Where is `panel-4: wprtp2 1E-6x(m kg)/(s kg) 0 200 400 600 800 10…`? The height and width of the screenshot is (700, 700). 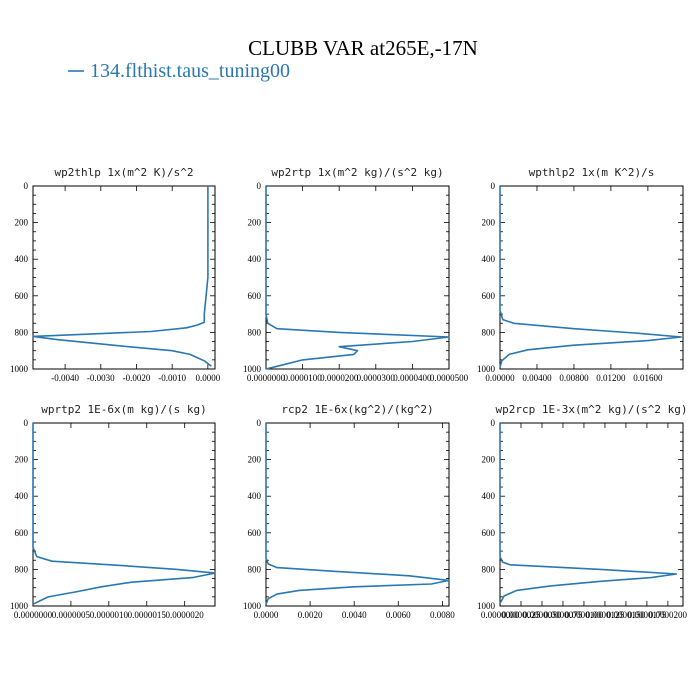
panel-4: wprtp2 1E-6x(m kg)/(s kg) 0 200 400 600 800 10… is located at coordinates (113, 511).